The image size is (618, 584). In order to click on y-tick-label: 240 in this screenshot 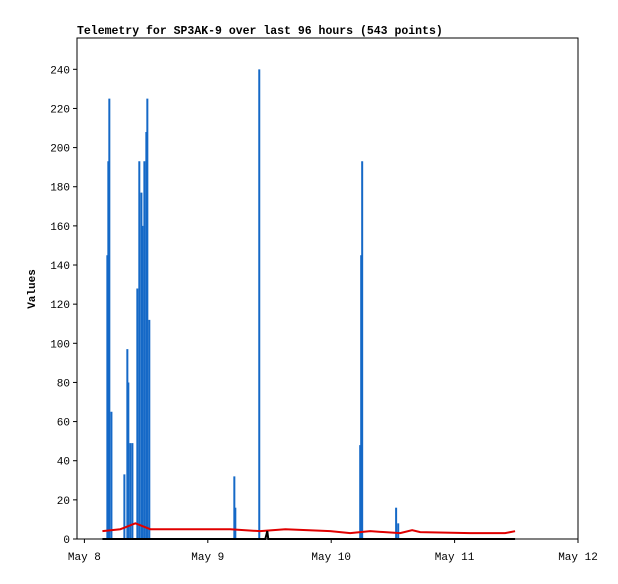, I will do `click(60, 71)`.